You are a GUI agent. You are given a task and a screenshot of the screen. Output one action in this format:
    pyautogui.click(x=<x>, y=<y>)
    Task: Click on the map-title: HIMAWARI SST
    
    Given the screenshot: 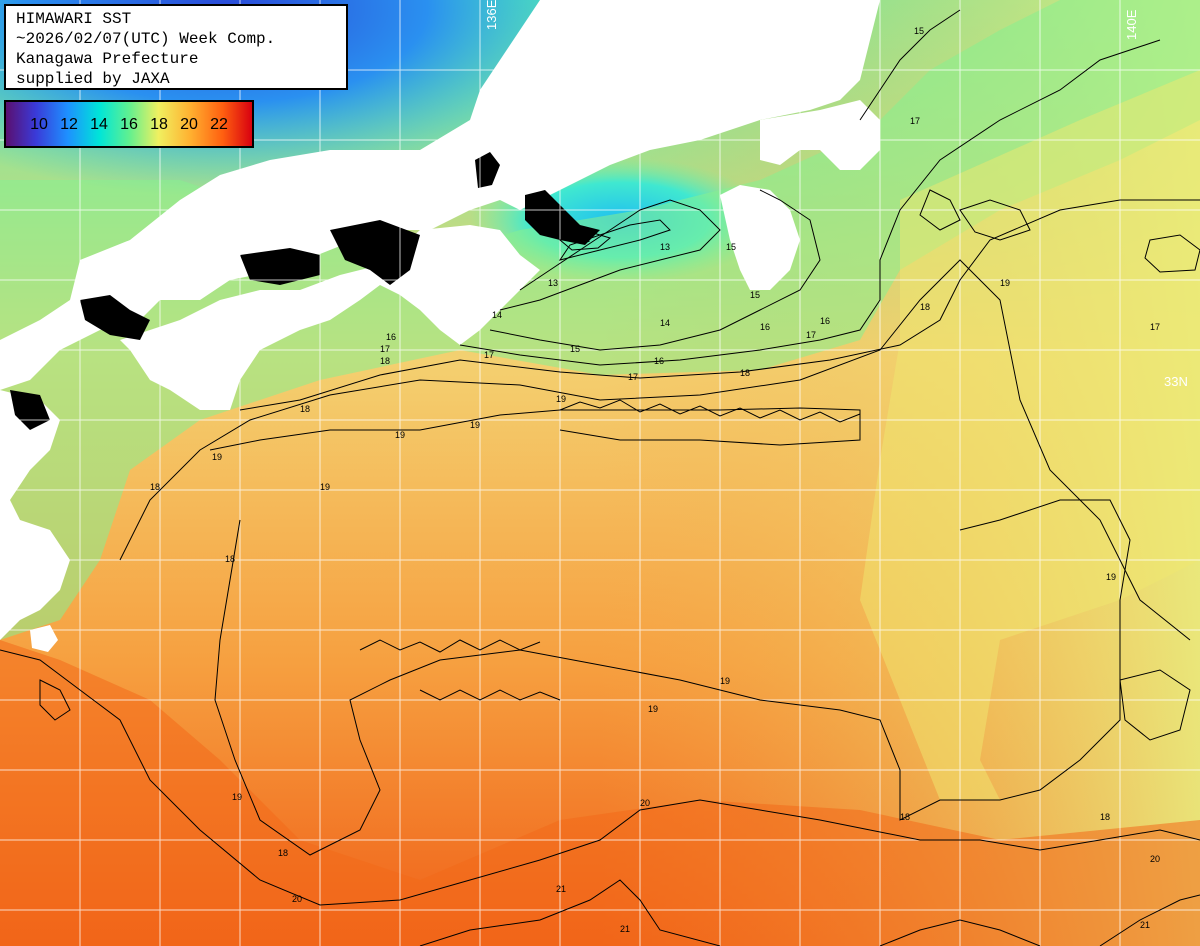 What is the action you would take?
    pyautogui.click(x=74, y=19)
    